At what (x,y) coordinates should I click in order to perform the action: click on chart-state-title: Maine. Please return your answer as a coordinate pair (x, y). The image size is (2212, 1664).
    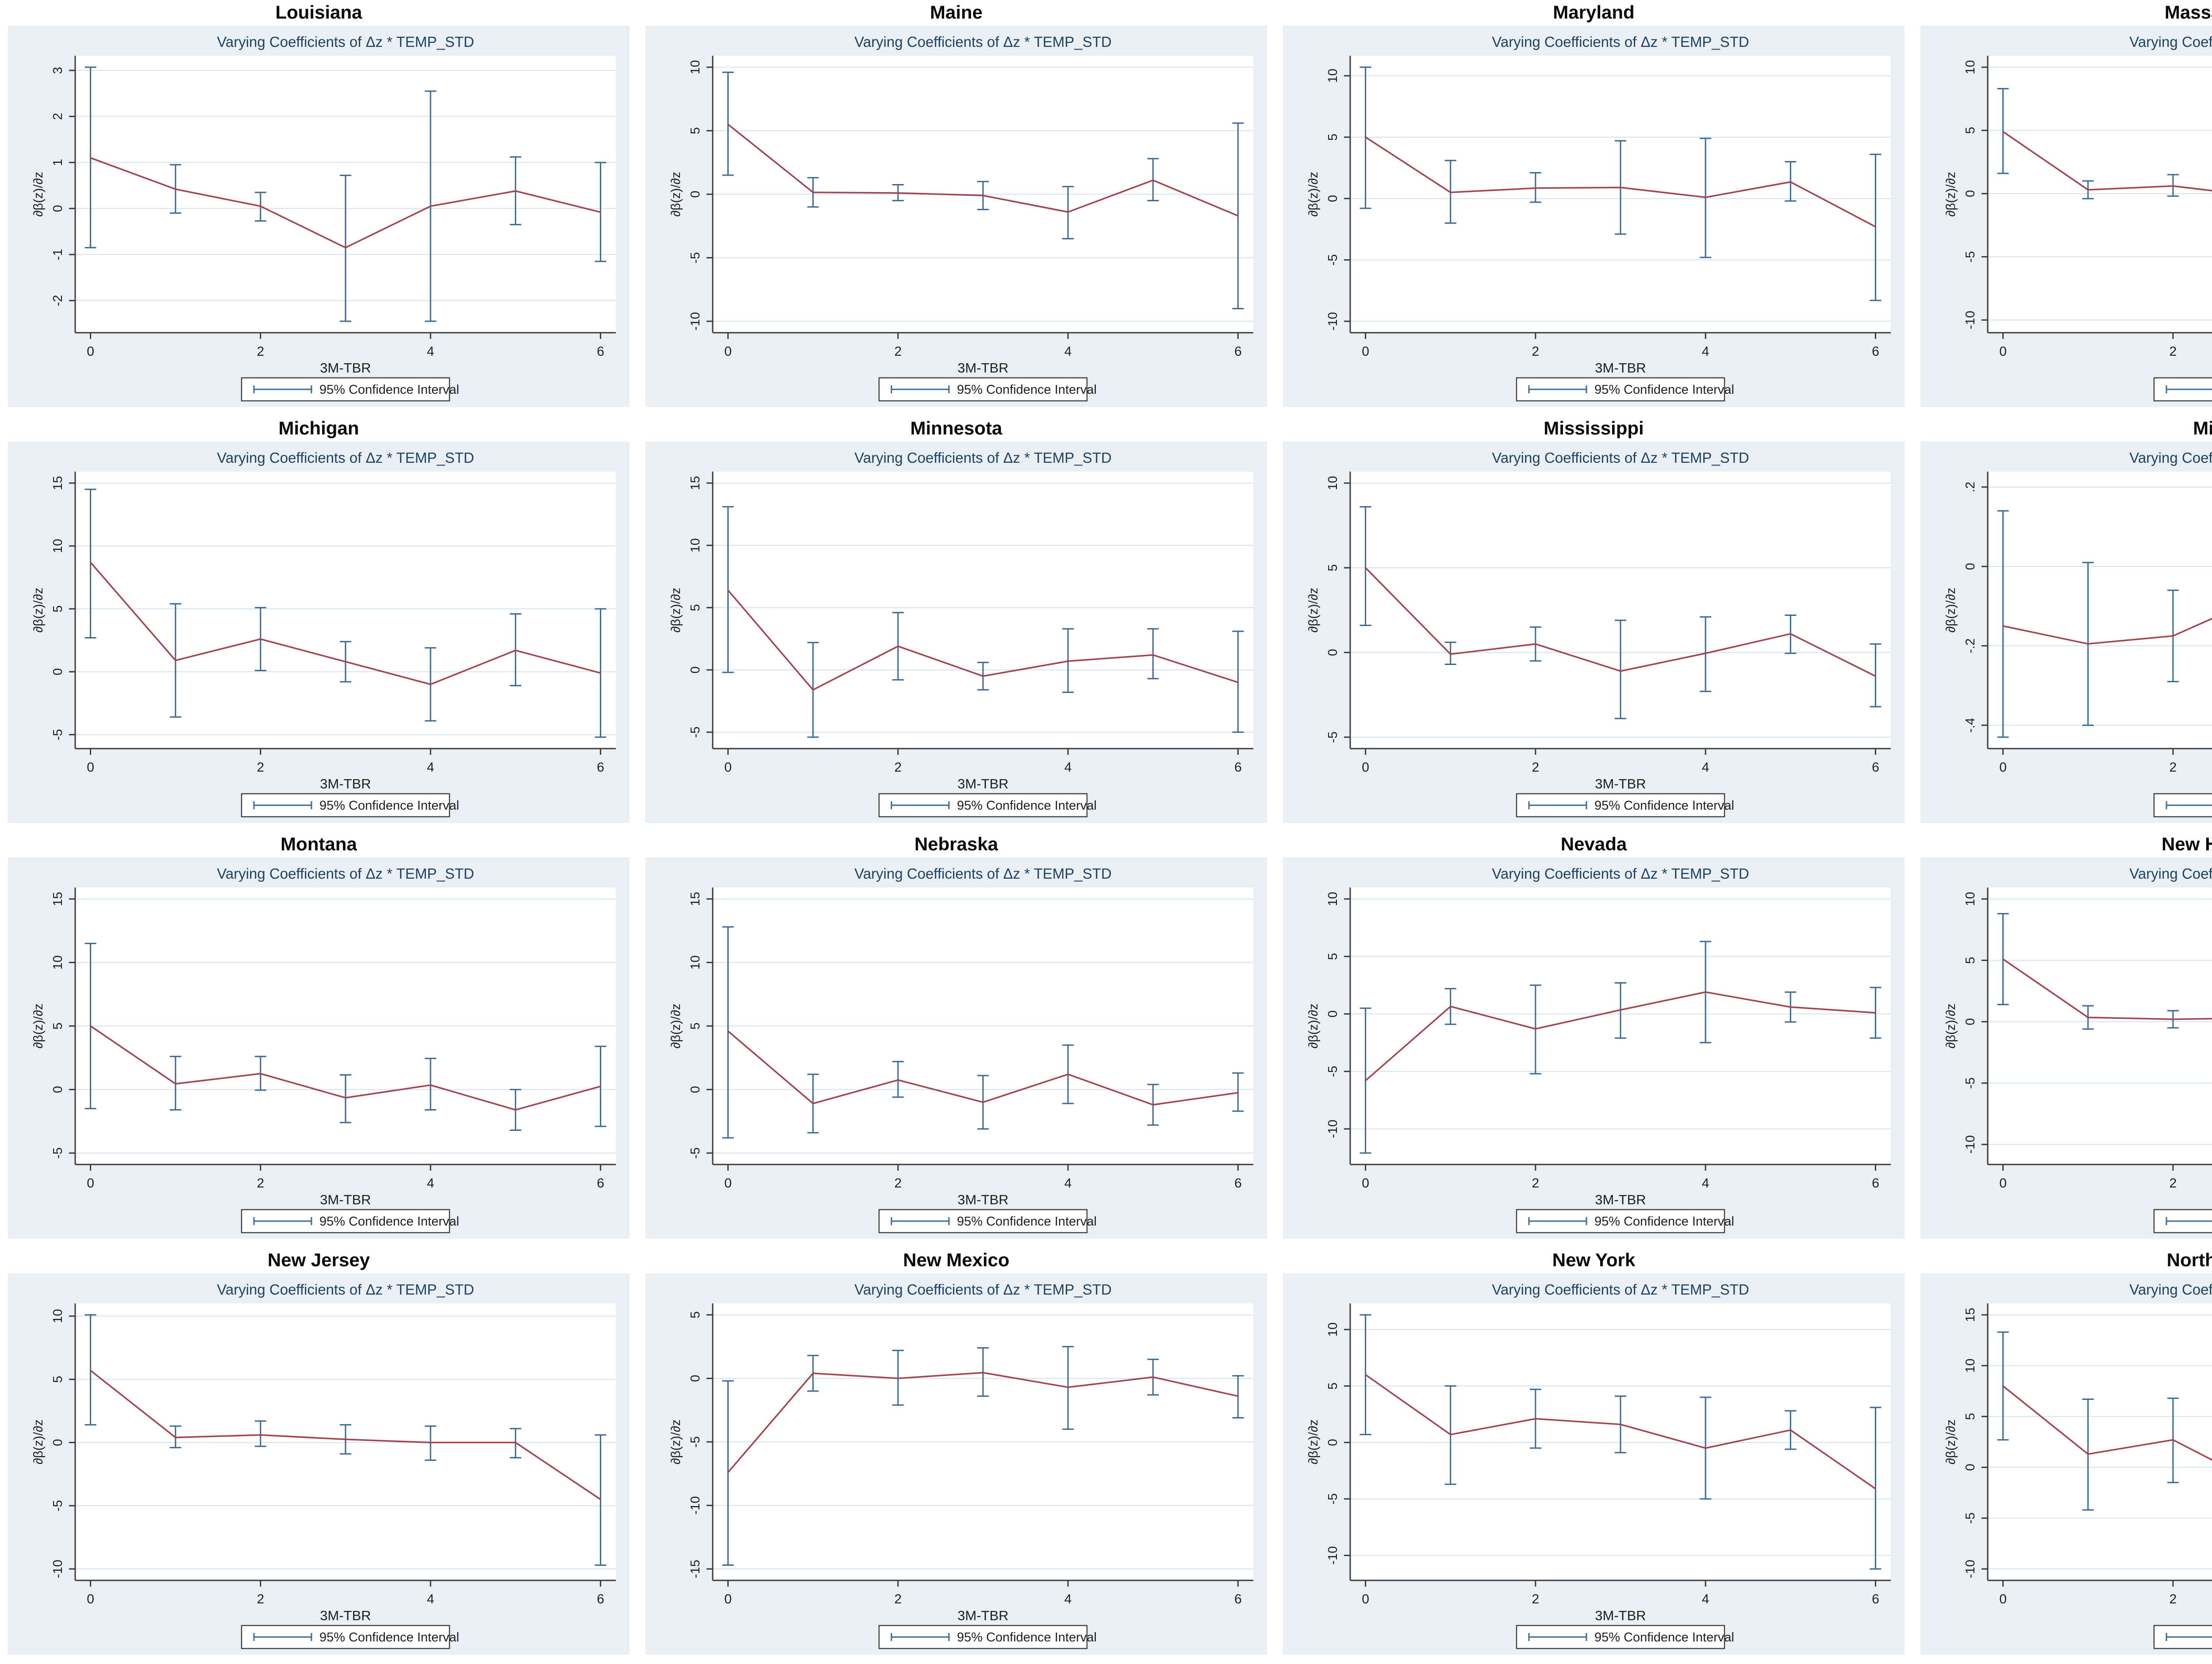
    Looking at the image, I should click on (957, 12).